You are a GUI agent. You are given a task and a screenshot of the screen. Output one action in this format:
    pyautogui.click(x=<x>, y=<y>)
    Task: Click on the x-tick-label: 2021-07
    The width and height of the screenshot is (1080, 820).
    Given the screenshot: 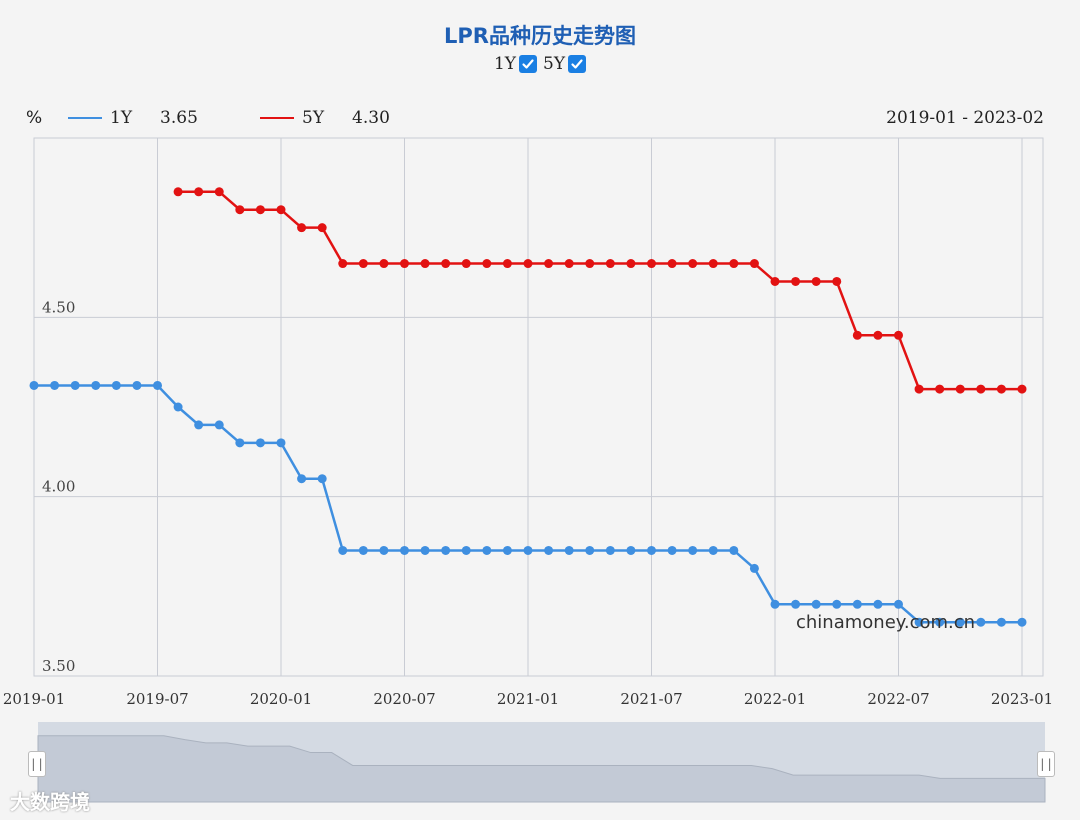 What is the action you would take?
    pyautogui.click(x=651, y=699)
    